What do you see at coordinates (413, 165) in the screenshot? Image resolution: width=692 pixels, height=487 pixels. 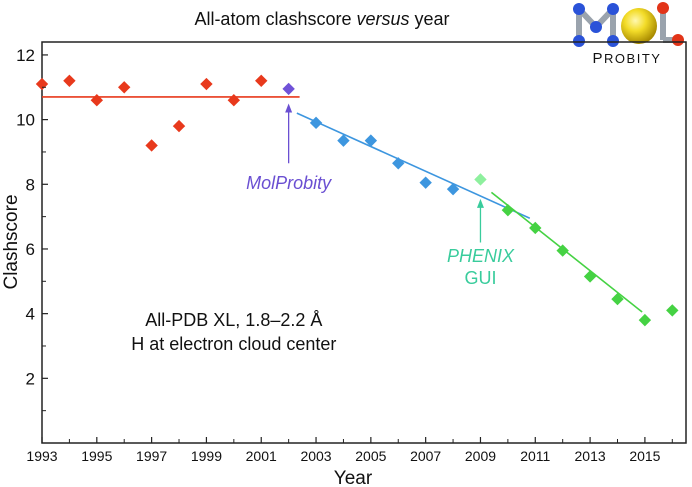 I see `trendline` at bounding box center [413, 165].